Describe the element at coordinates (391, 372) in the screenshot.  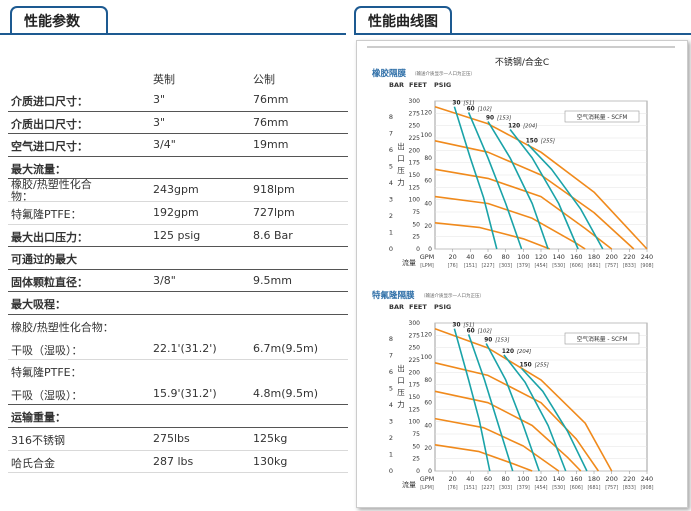
I see `tick-label-bar: 6` at that location.